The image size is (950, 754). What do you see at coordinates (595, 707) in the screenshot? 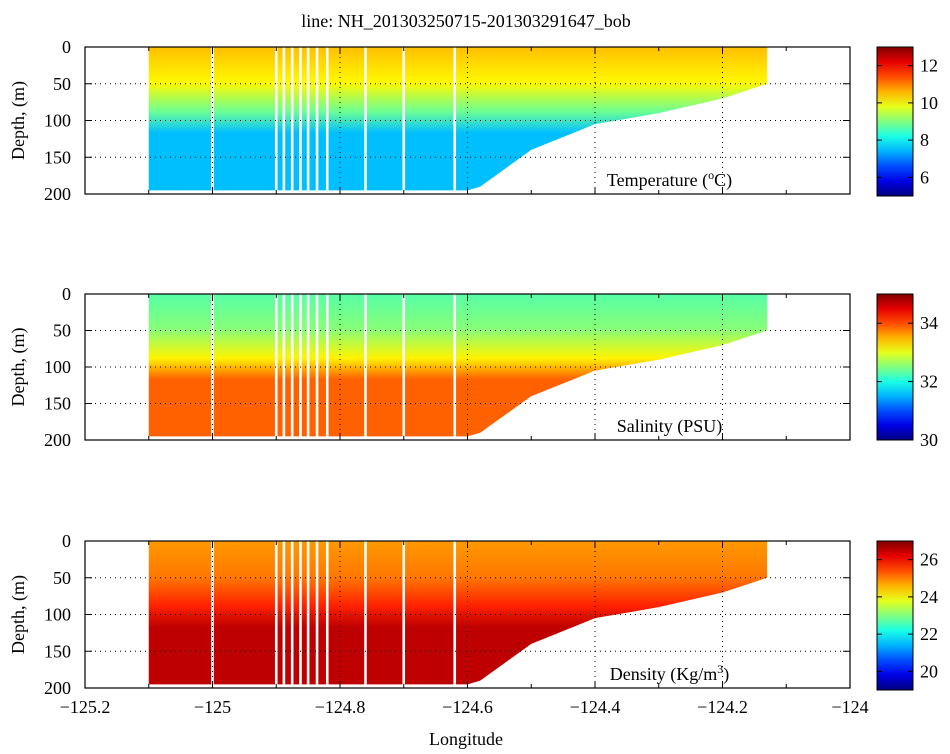
I see `x-tick-label: −124.4` at bounding box center [595, 707].